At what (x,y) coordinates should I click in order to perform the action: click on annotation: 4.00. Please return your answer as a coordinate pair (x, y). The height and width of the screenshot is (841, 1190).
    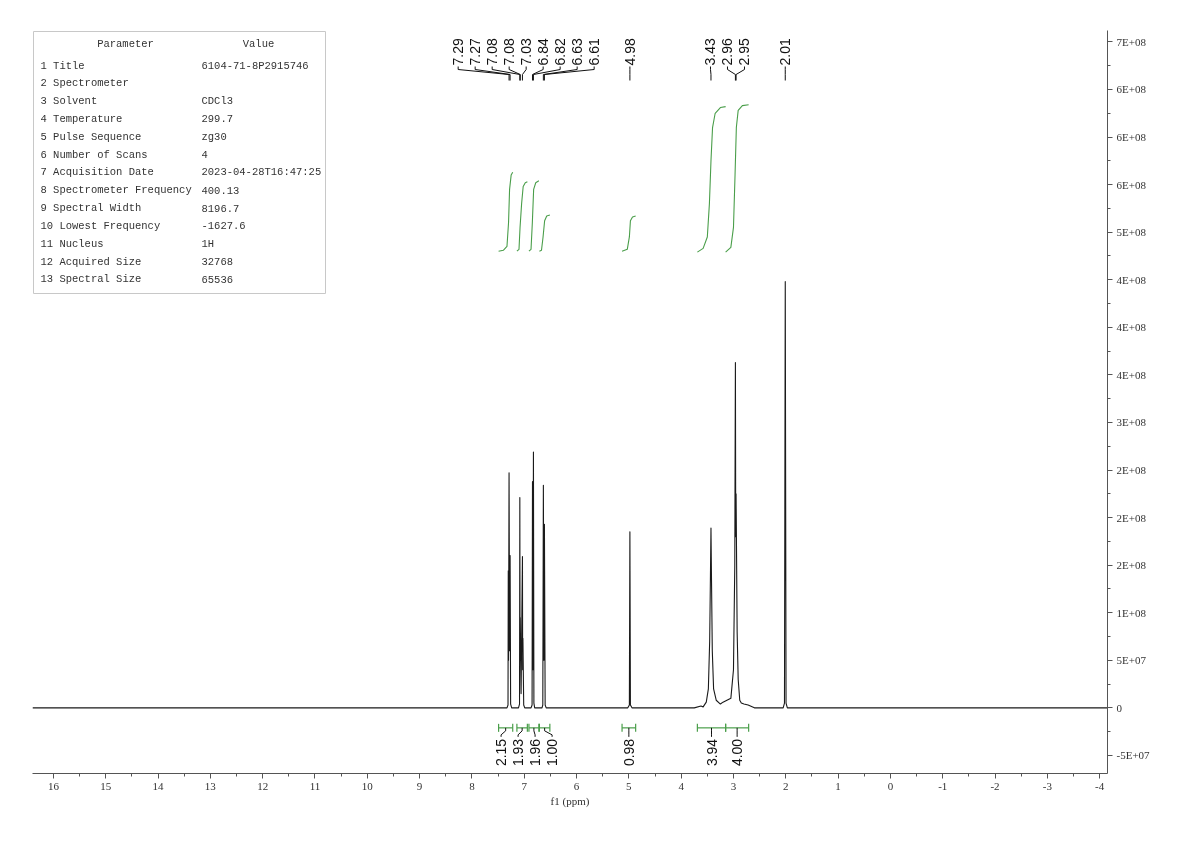
    Looking at the image, I should click on (737, 752).